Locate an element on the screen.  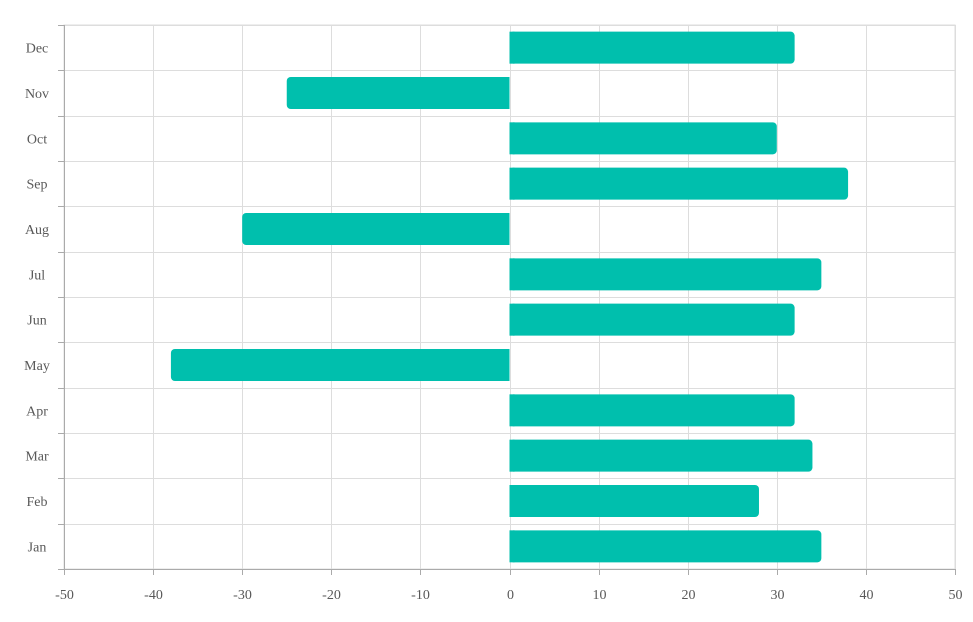
bar-base-jul is located at coordinates (512, 274).